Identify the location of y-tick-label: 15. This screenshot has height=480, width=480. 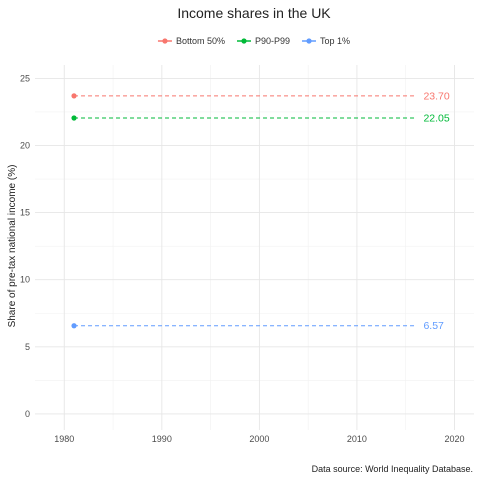
(25, 213).